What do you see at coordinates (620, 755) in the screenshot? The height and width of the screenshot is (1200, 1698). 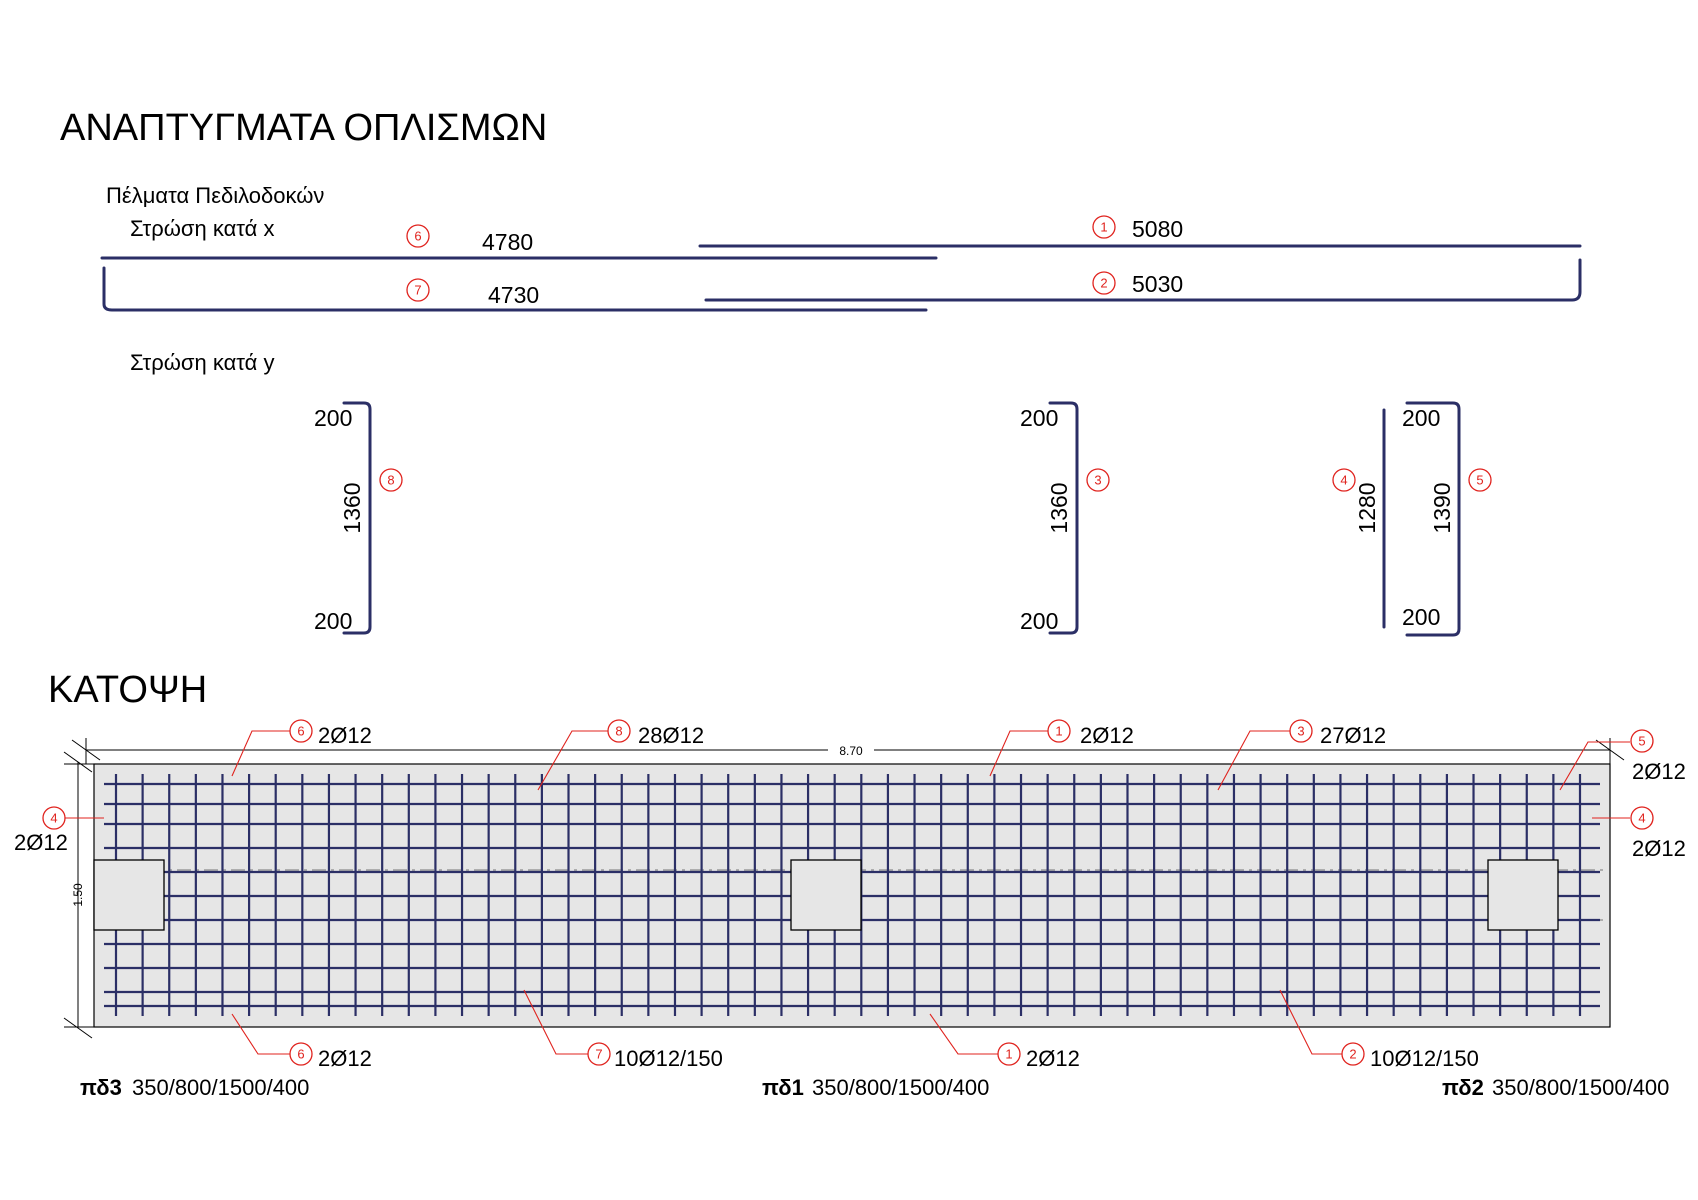 I see `callout-top-8: 8 28Ø12` at bounding box center [620, 755].